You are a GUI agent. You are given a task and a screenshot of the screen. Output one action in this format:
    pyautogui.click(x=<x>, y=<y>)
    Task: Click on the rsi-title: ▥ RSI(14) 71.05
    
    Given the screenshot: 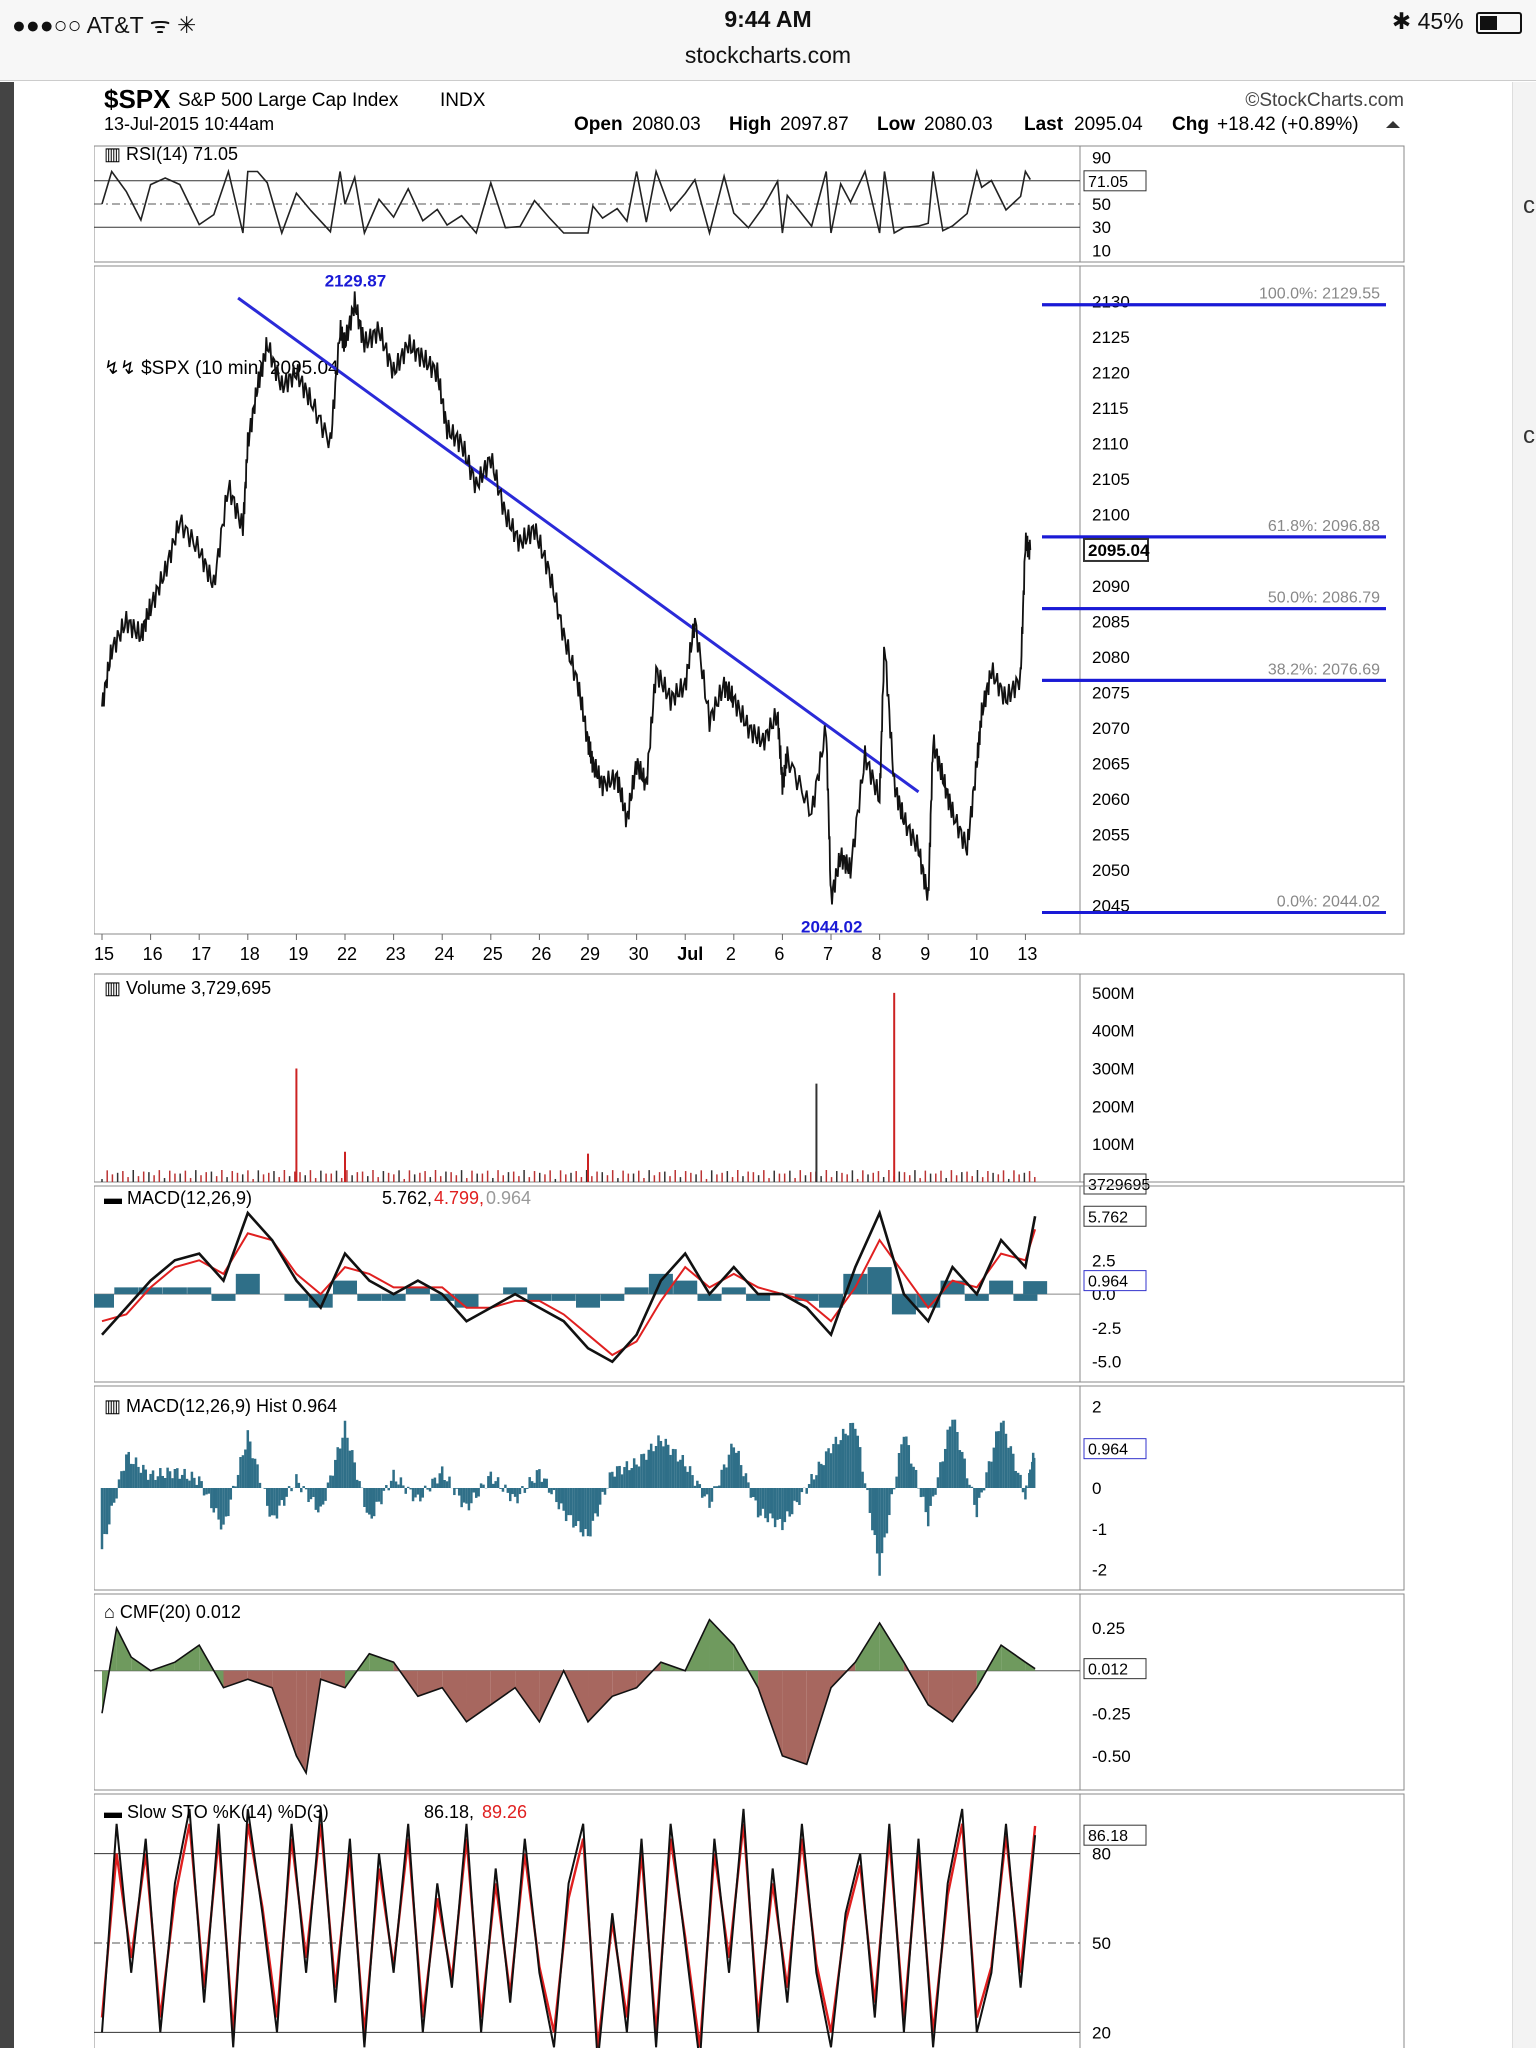 What is the action you would take?
    pyautogui.click(x=171, y=154)
    